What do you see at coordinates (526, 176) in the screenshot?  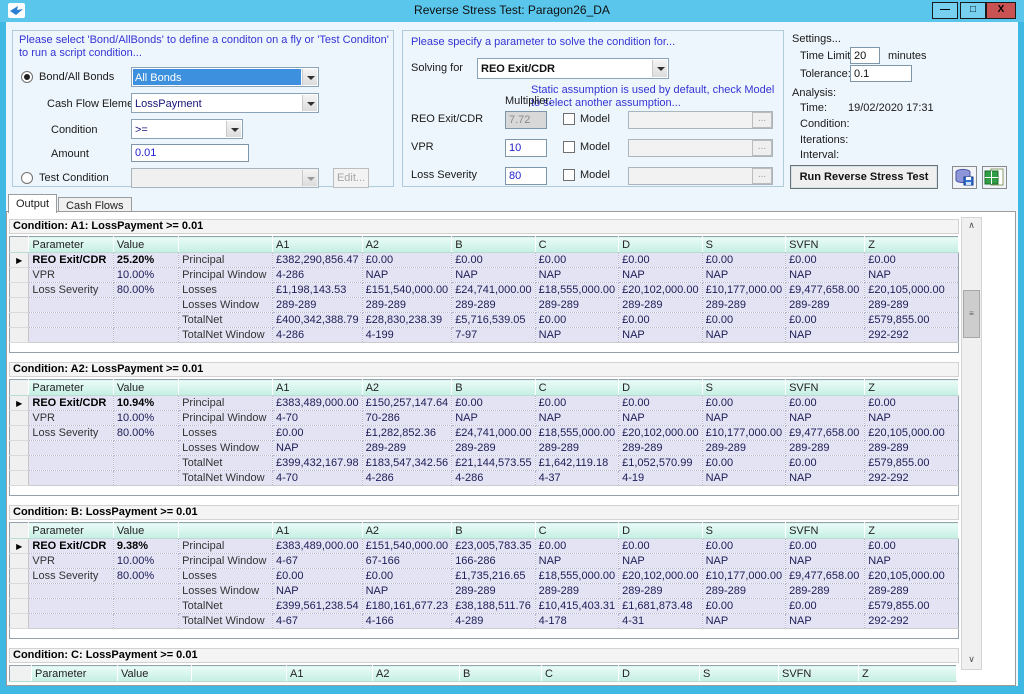 I see `multiplier-input: 80` at bounding box center [526, 176].